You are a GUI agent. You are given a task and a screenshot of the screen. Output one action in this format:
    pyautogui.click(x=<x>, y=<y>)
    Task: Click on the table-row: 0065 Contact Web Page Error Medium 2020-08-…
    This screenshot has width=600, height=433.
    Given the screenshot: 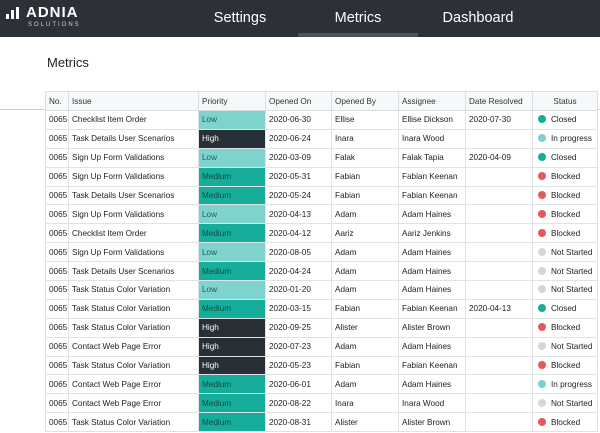 What is the action you would take?
    pyautogui.click(x=321, y=403)
    